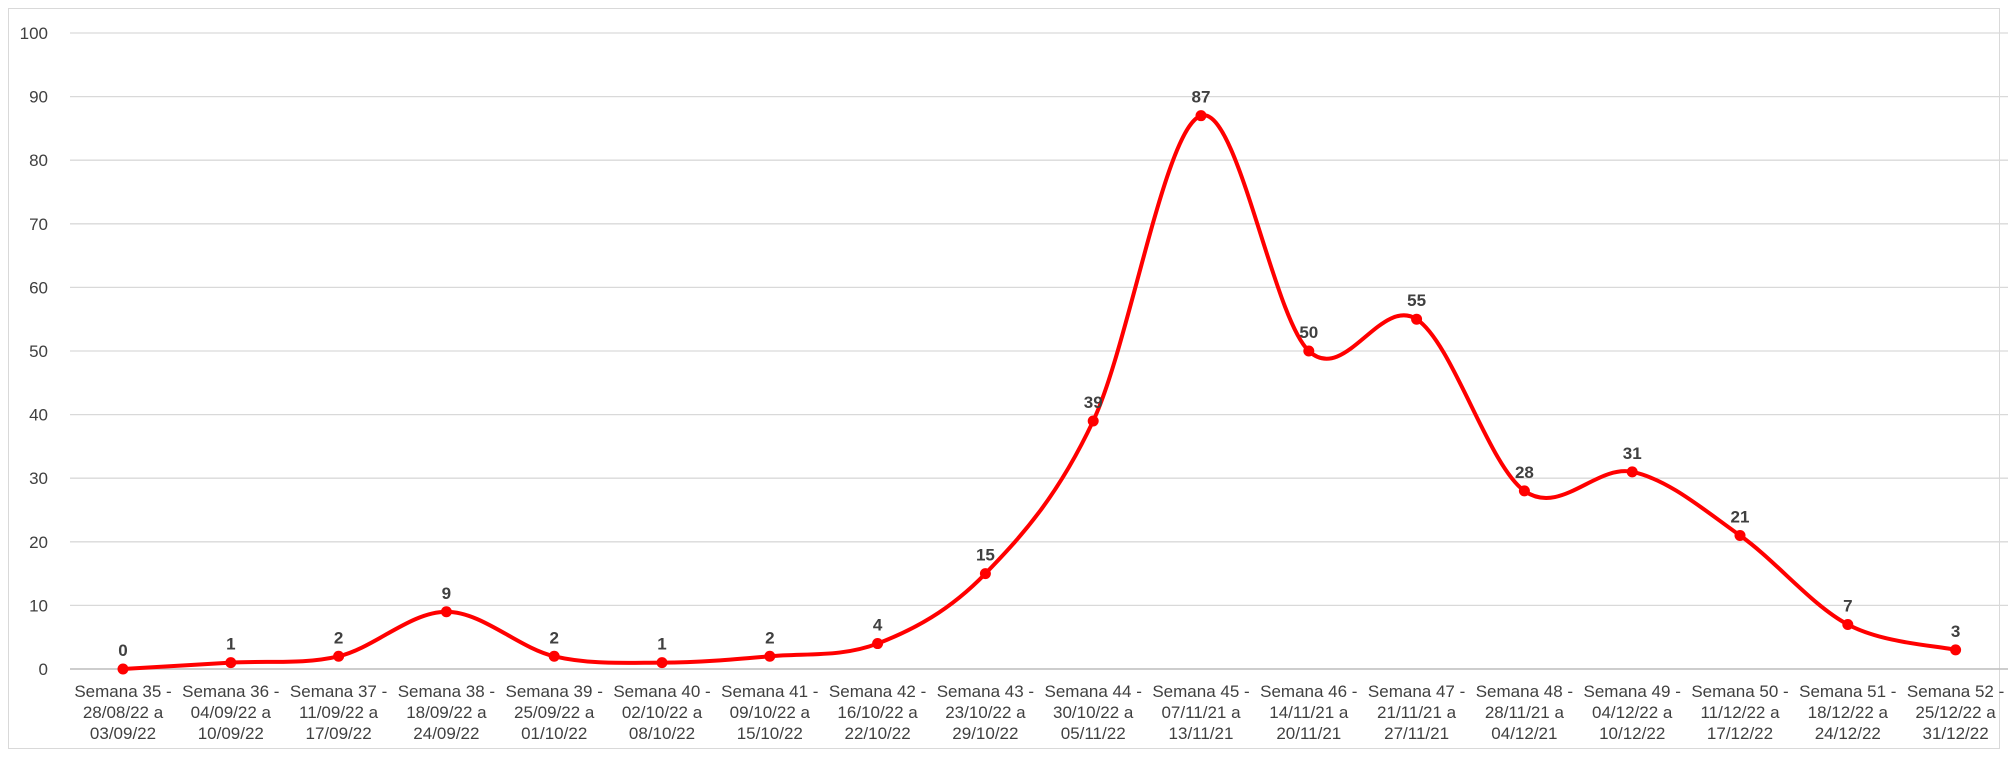  What do you see at coordinates (1201, 97) in the screenshot?
I see `data-label: 87` at bounding box center [1201, 97].